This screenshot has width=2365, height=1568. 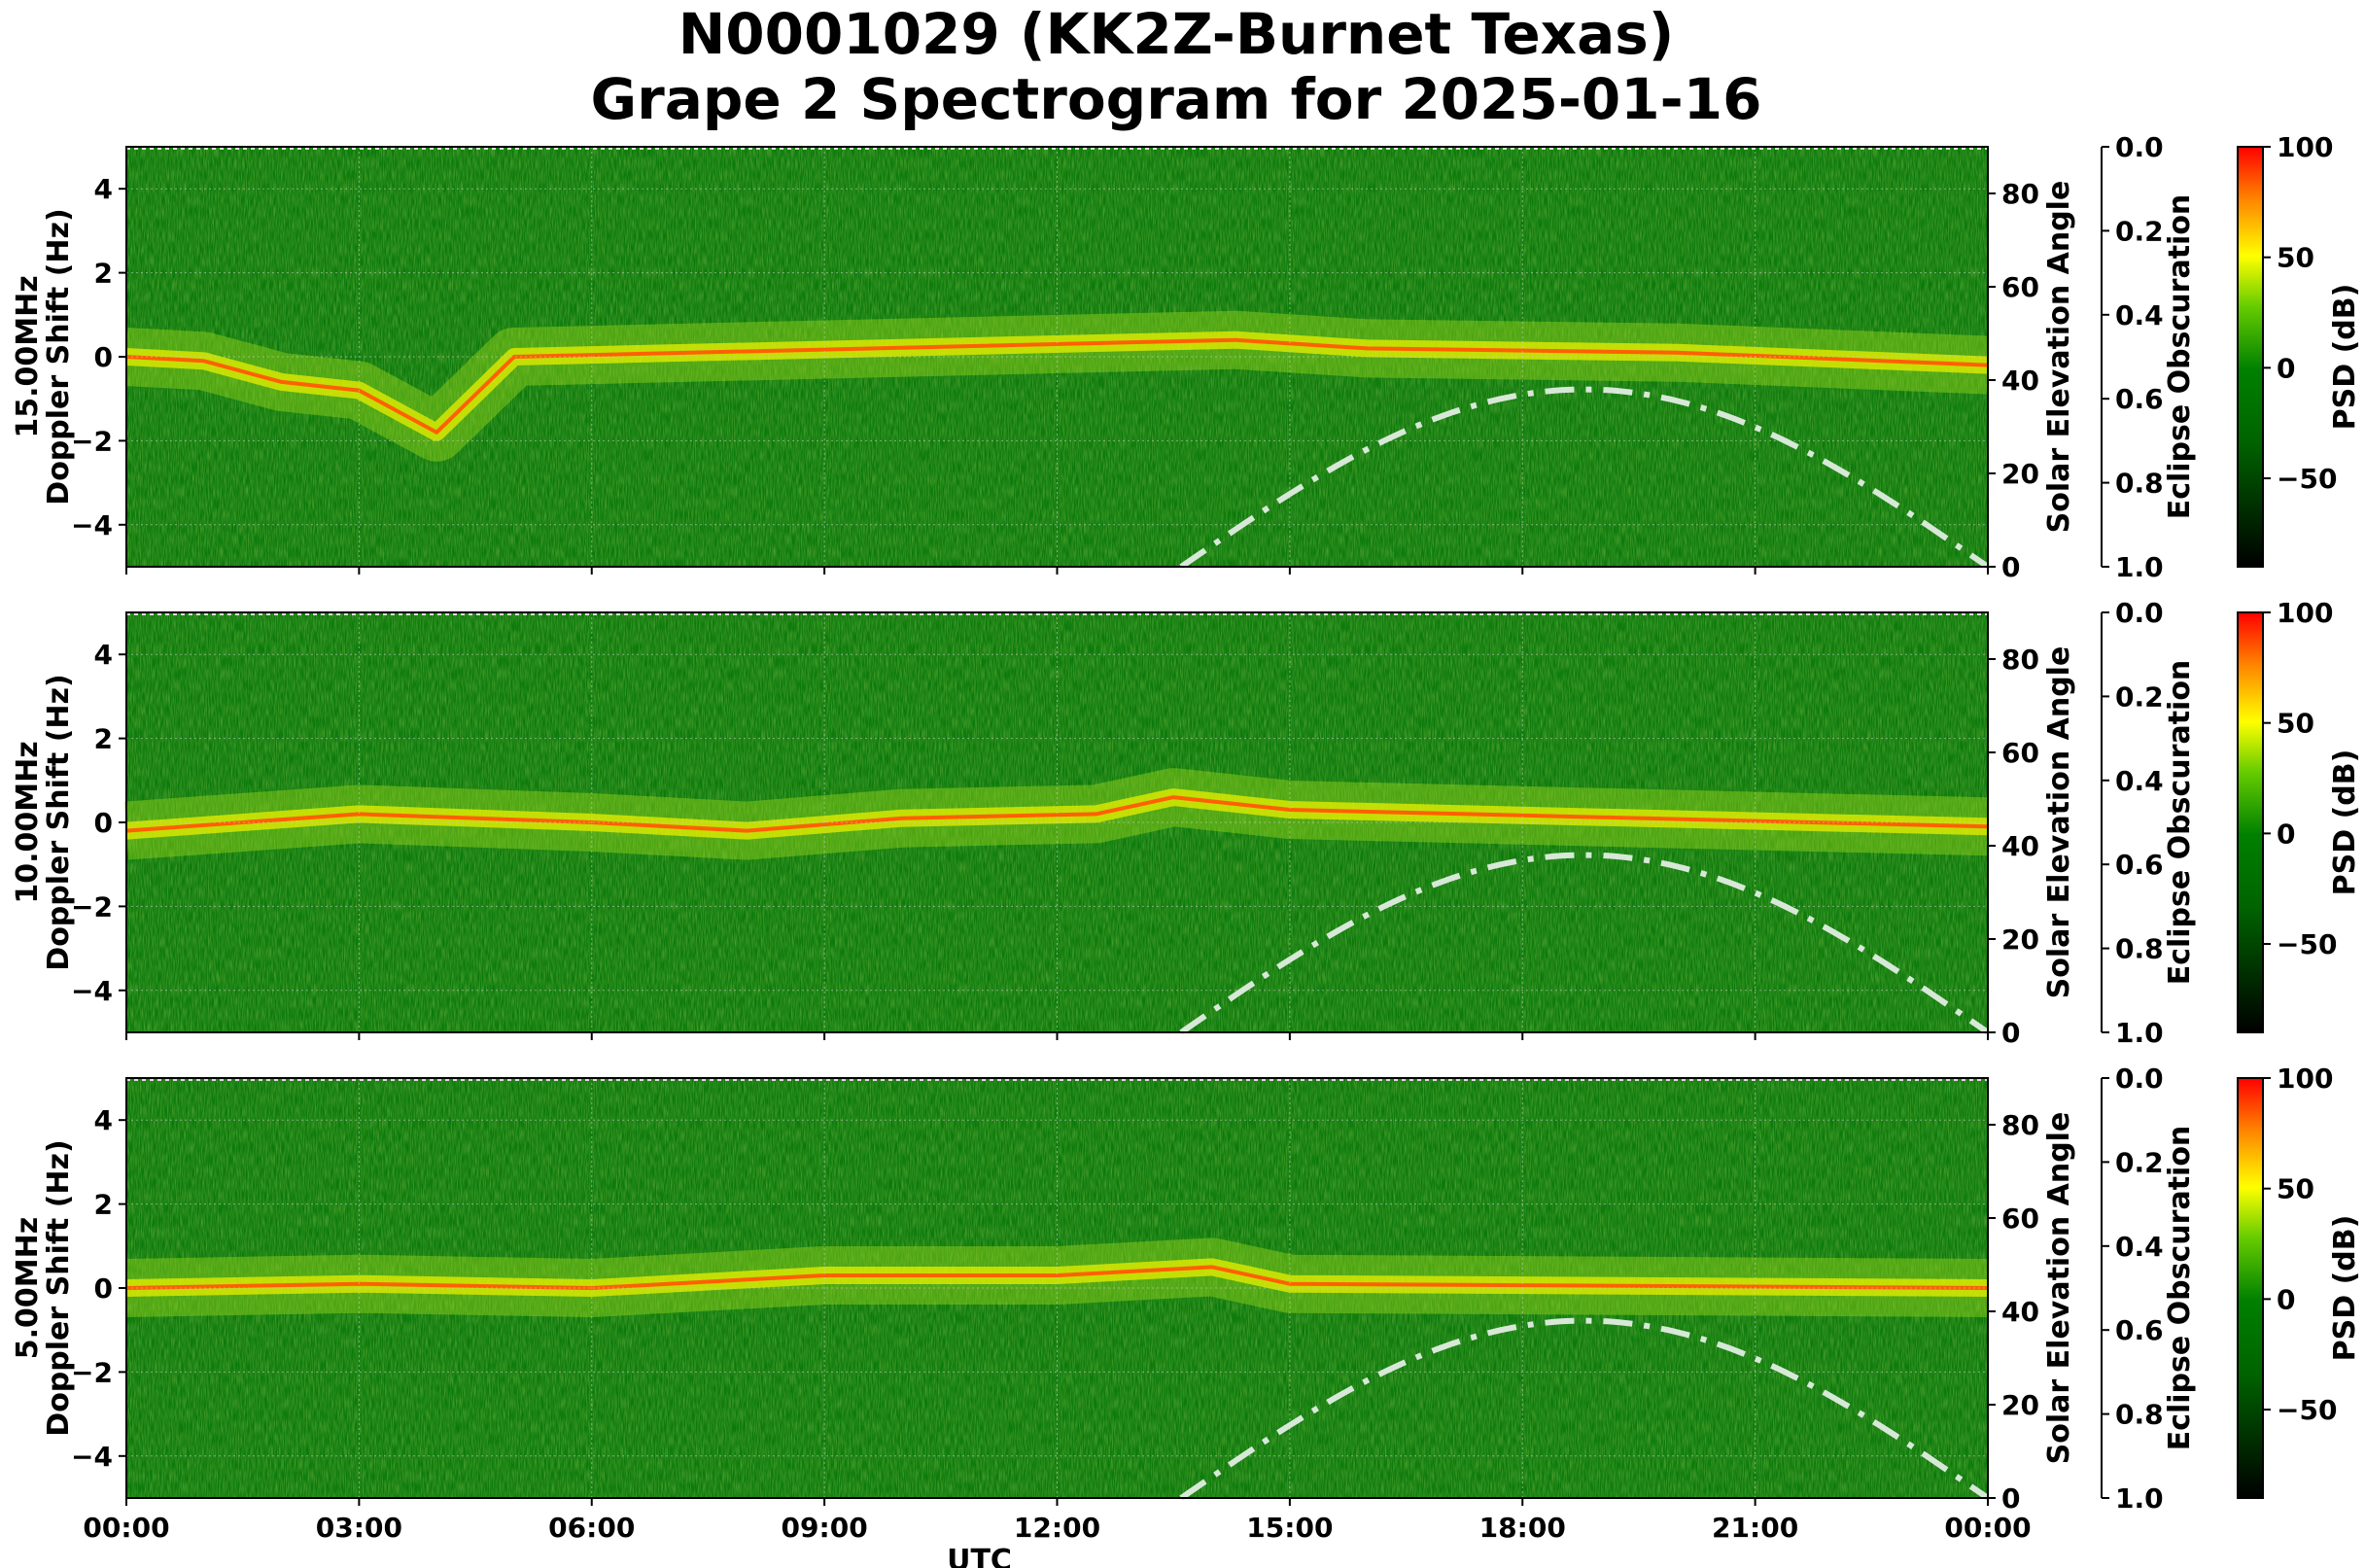 I want to click on x-tick-label: 03:00, so click(x=359, y=1528).